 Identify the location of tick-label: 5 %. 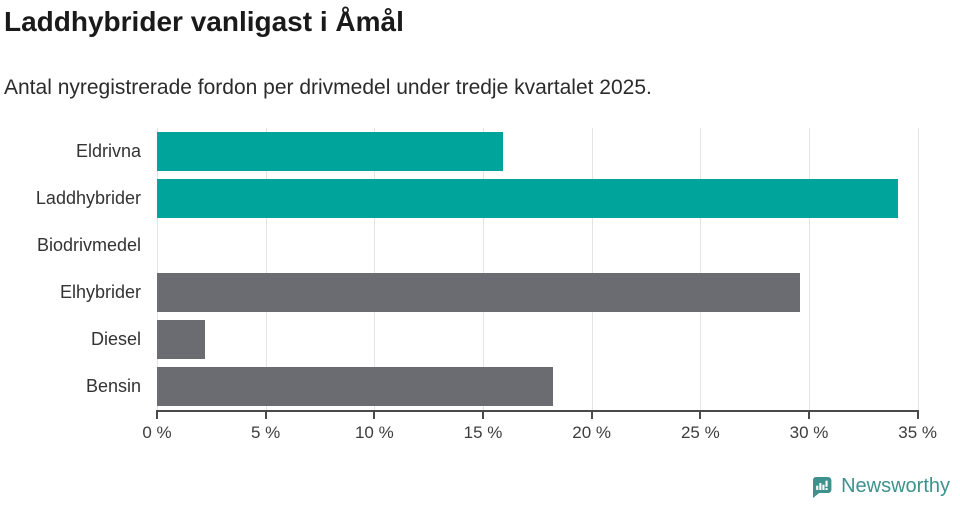
(266, 432).